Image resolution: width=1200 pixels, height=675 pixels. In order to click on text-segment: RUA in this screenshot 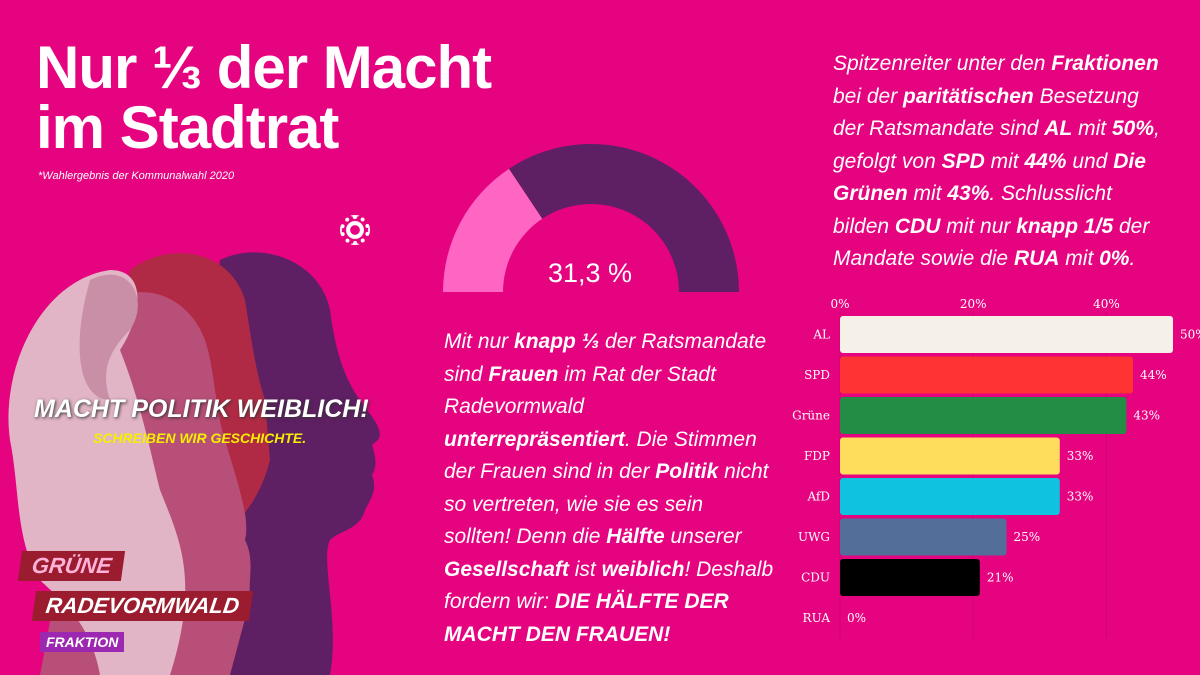, I will do `click(1036, 258)`.